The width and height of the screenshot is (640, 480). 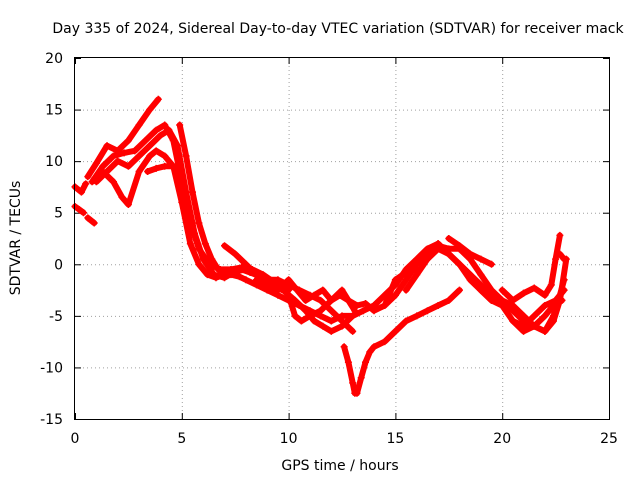 What do you see at coordinates (58, 265) in the screenshot?
I see `y-tick-label: 0` at bounding box center [58, 265].